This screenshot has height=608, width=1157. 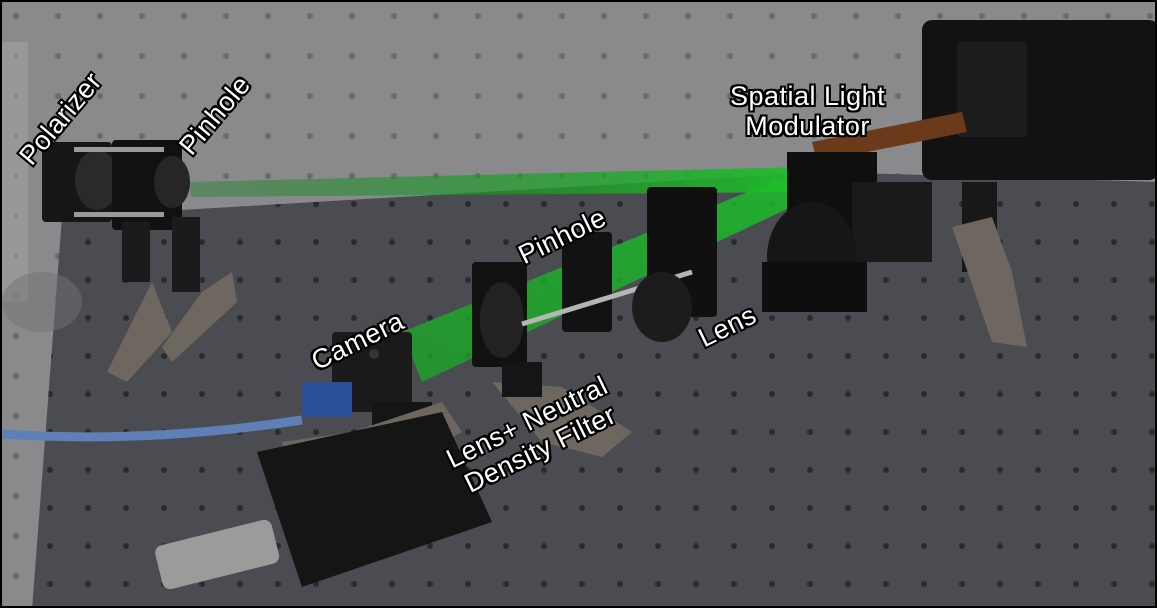 What do you see at coordinates (808, 96) in the screenshot?
I see `slm-label-line1: Spatial Light` at bounding box center [808, 96].